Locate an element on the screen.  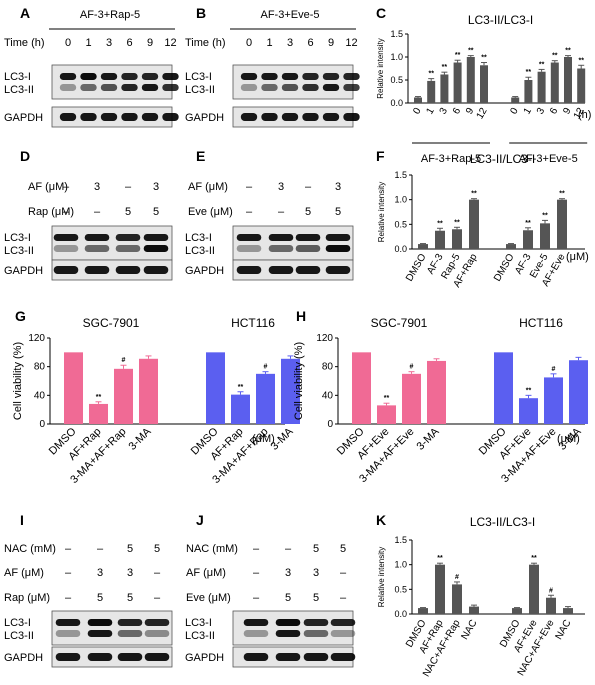
y-tick-label: 1.0 is located at coordinates (400, 200).